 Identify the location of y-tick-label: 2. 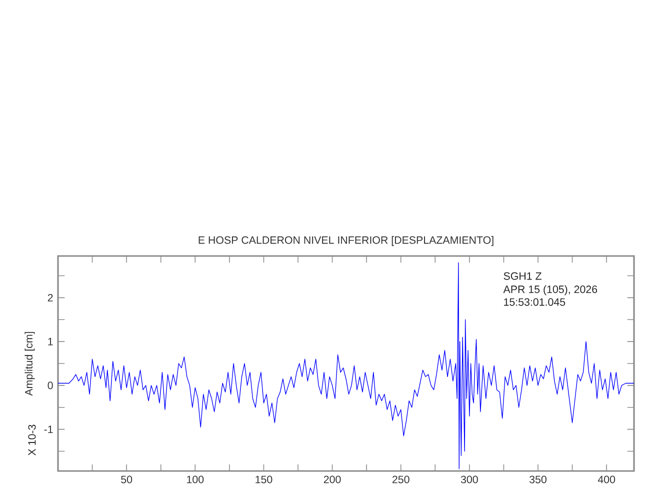
(50, 298).